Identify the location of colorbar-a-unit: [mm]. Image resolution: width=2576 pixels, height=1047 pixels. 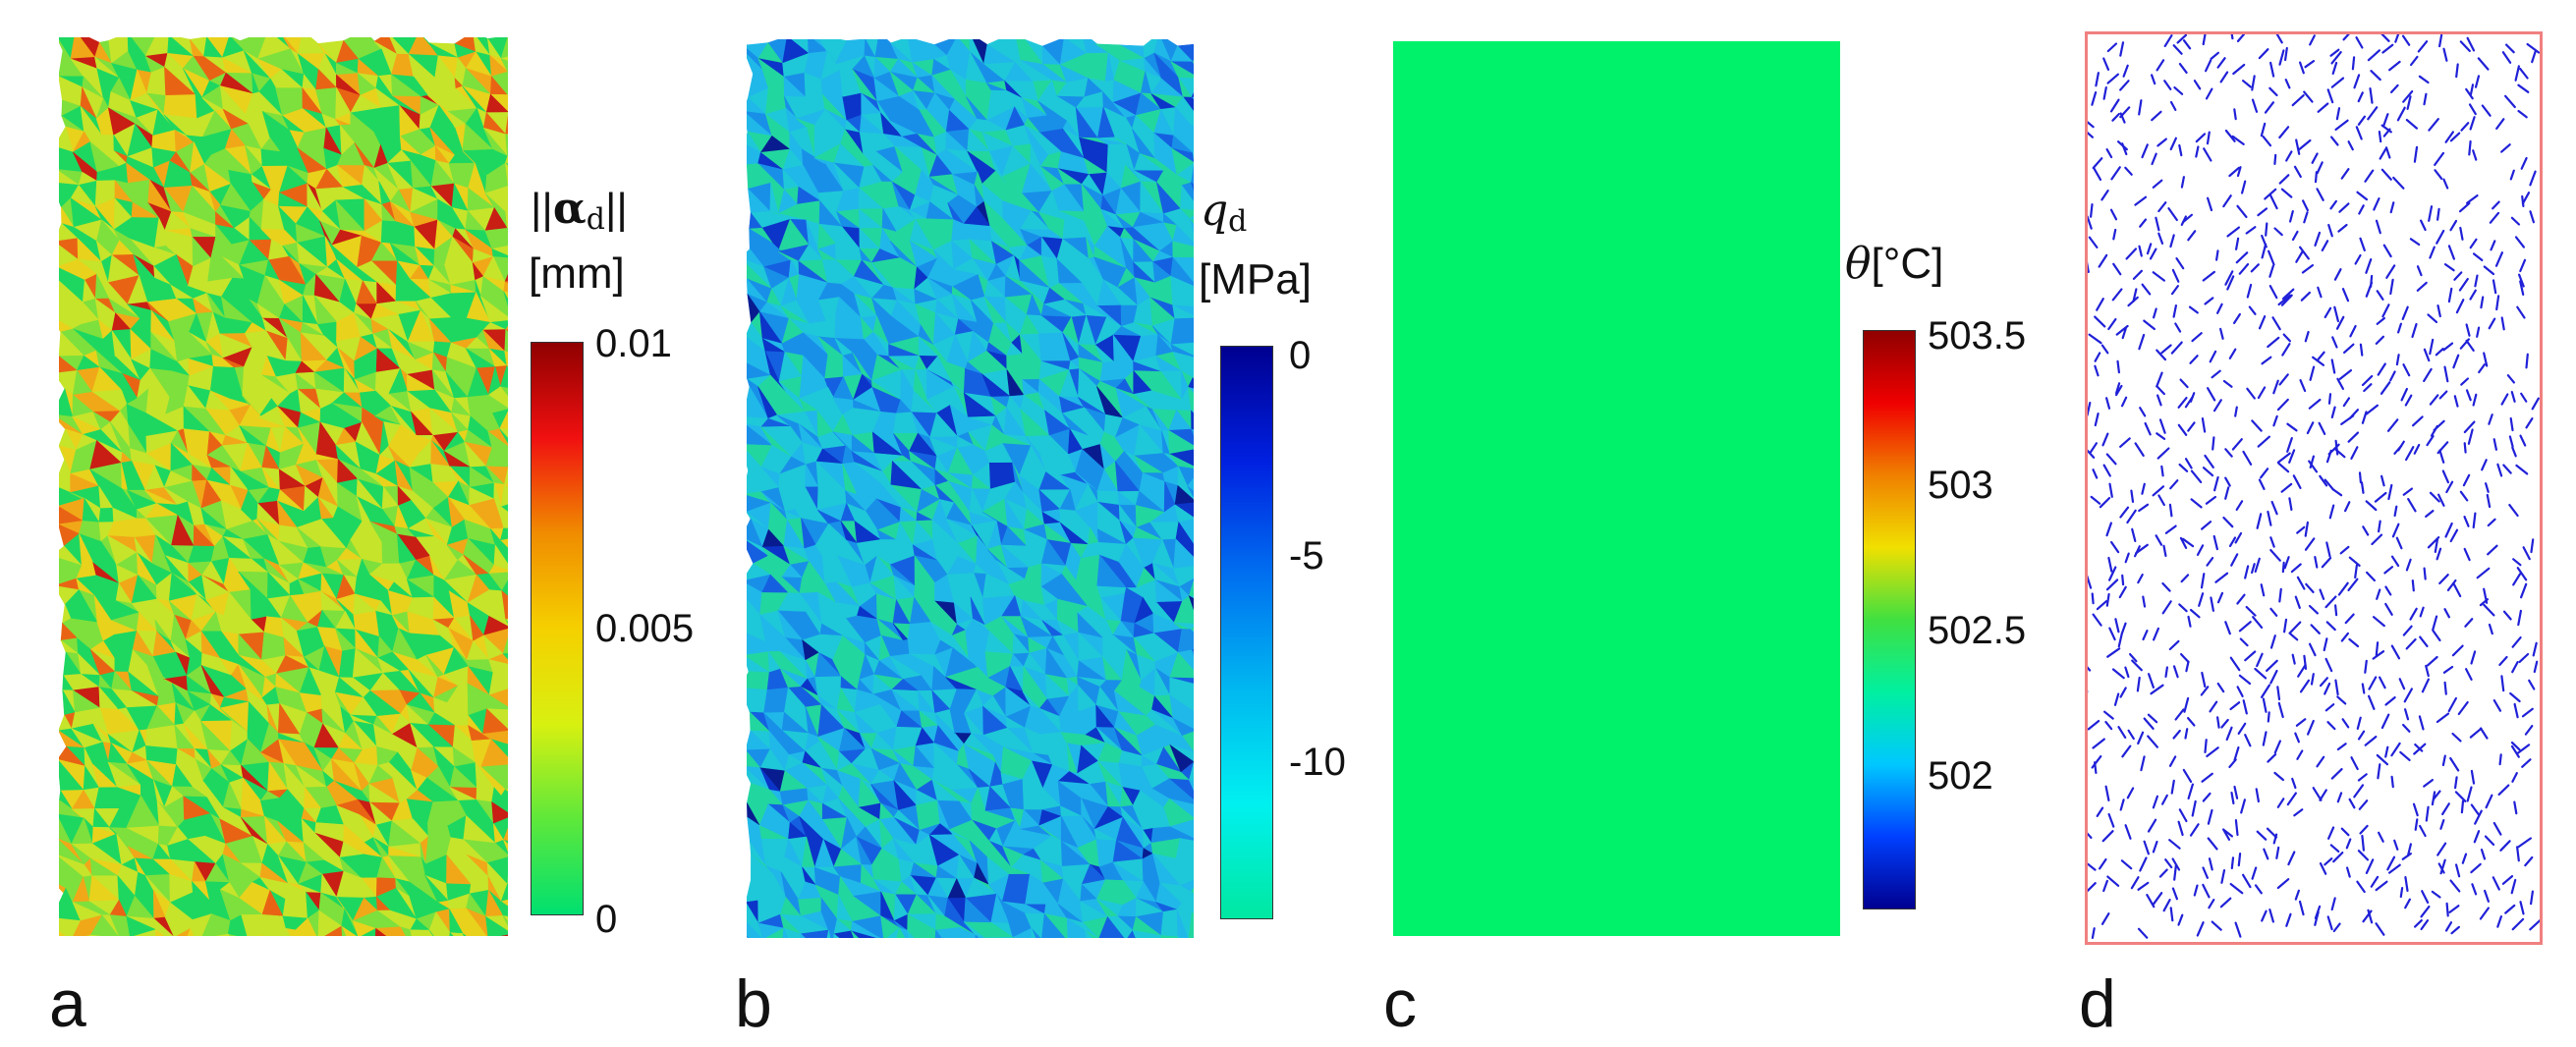
(577, 273).